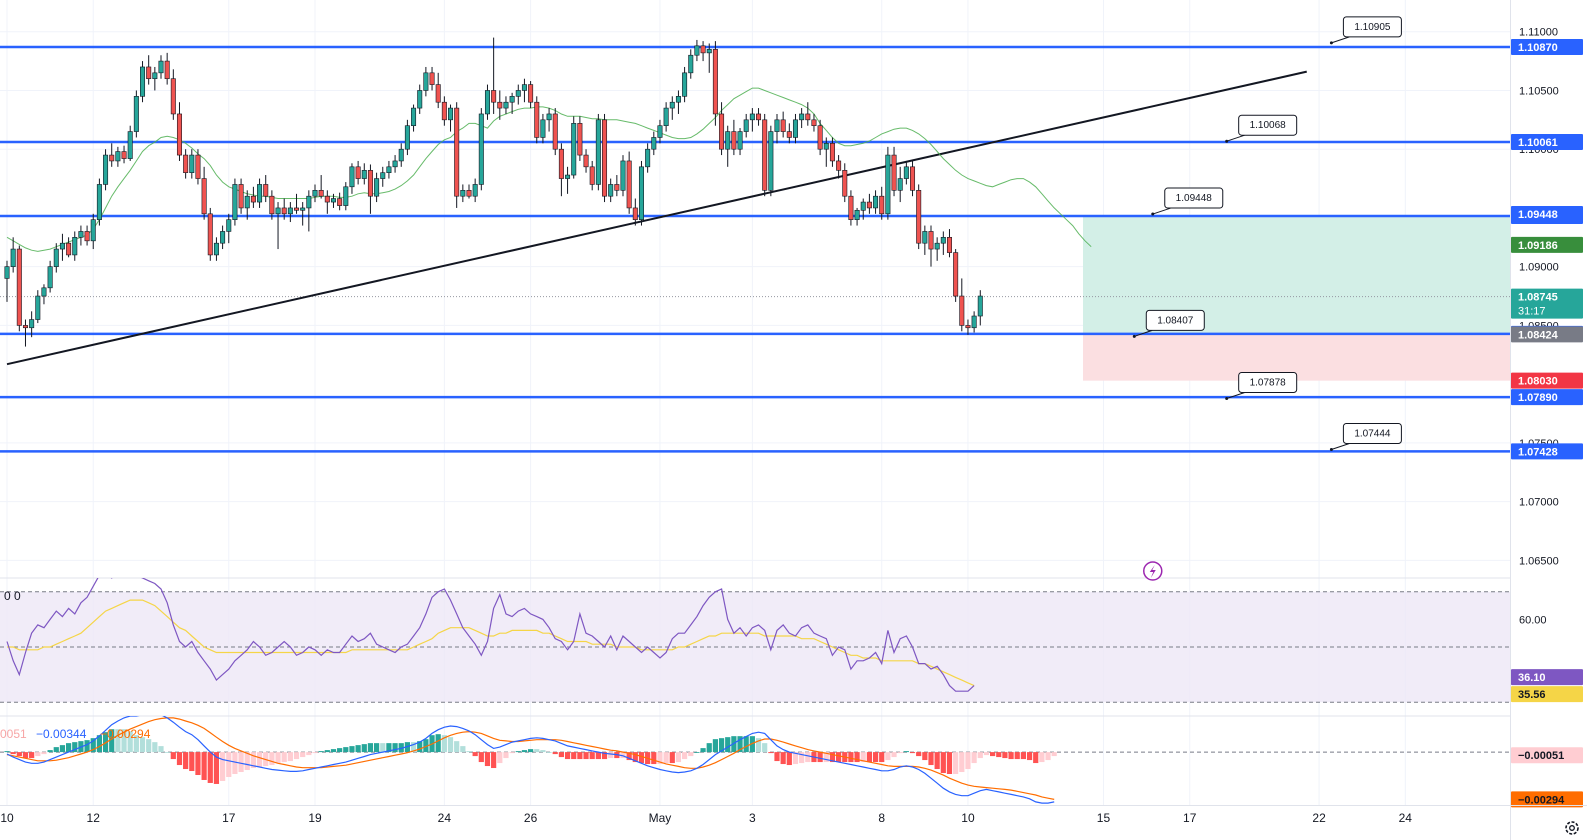  What do you see at coordinates (1547, 142) in the screenshot?
I see `level-price-badge: 1.10061` at bounding box center [1547, 142].